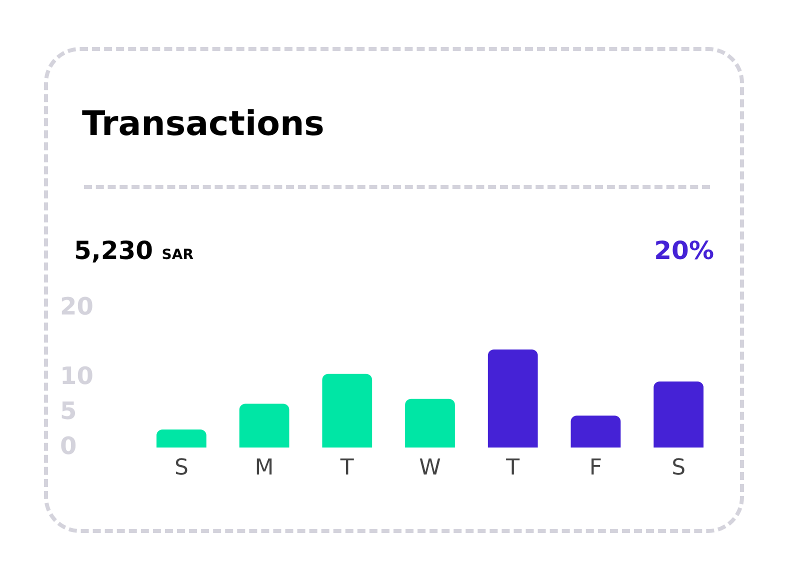 Image resolution: width=792 pixels, height=584 pixels. What do you see at coordinates (264, 468) in the screenshot?
I see `x-tick-label: M` at bounding box center [264, 468].